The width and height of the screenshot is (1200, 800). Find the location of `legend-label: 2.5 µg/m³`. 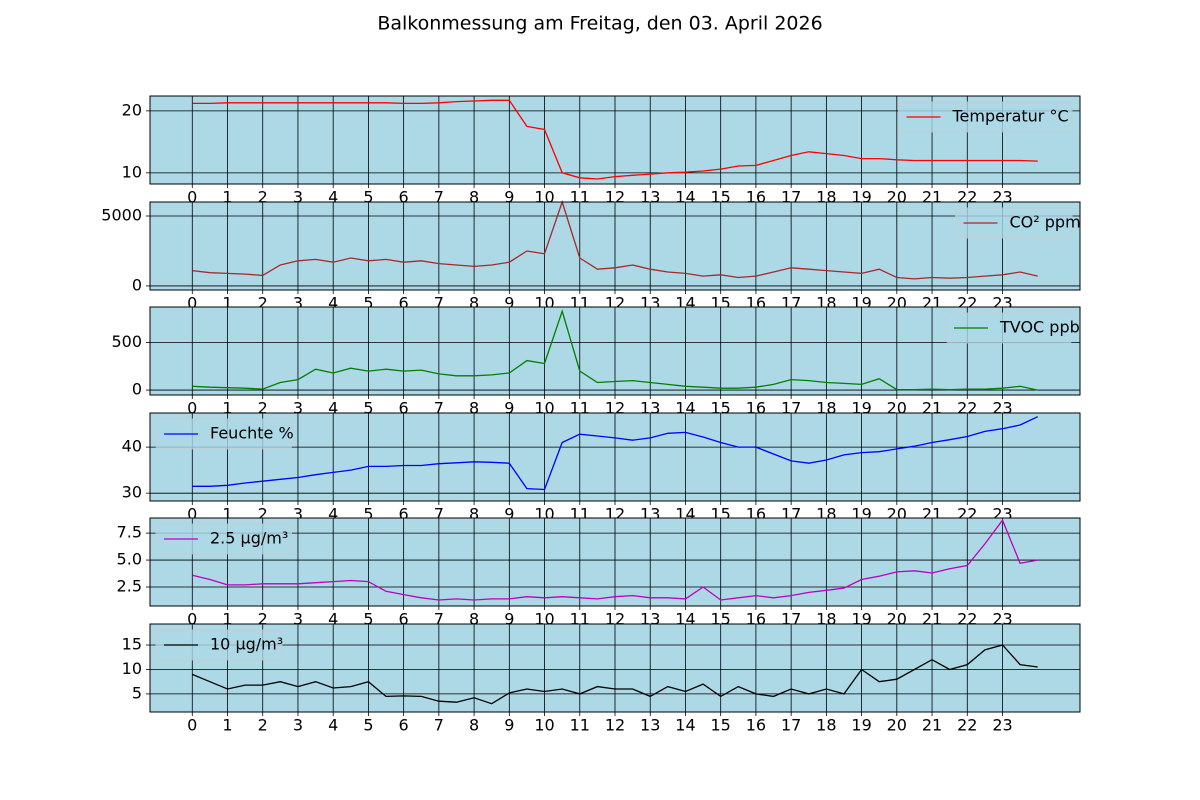

legend-label: 2.5 µg/m³ is located at coordinates (249, 538).